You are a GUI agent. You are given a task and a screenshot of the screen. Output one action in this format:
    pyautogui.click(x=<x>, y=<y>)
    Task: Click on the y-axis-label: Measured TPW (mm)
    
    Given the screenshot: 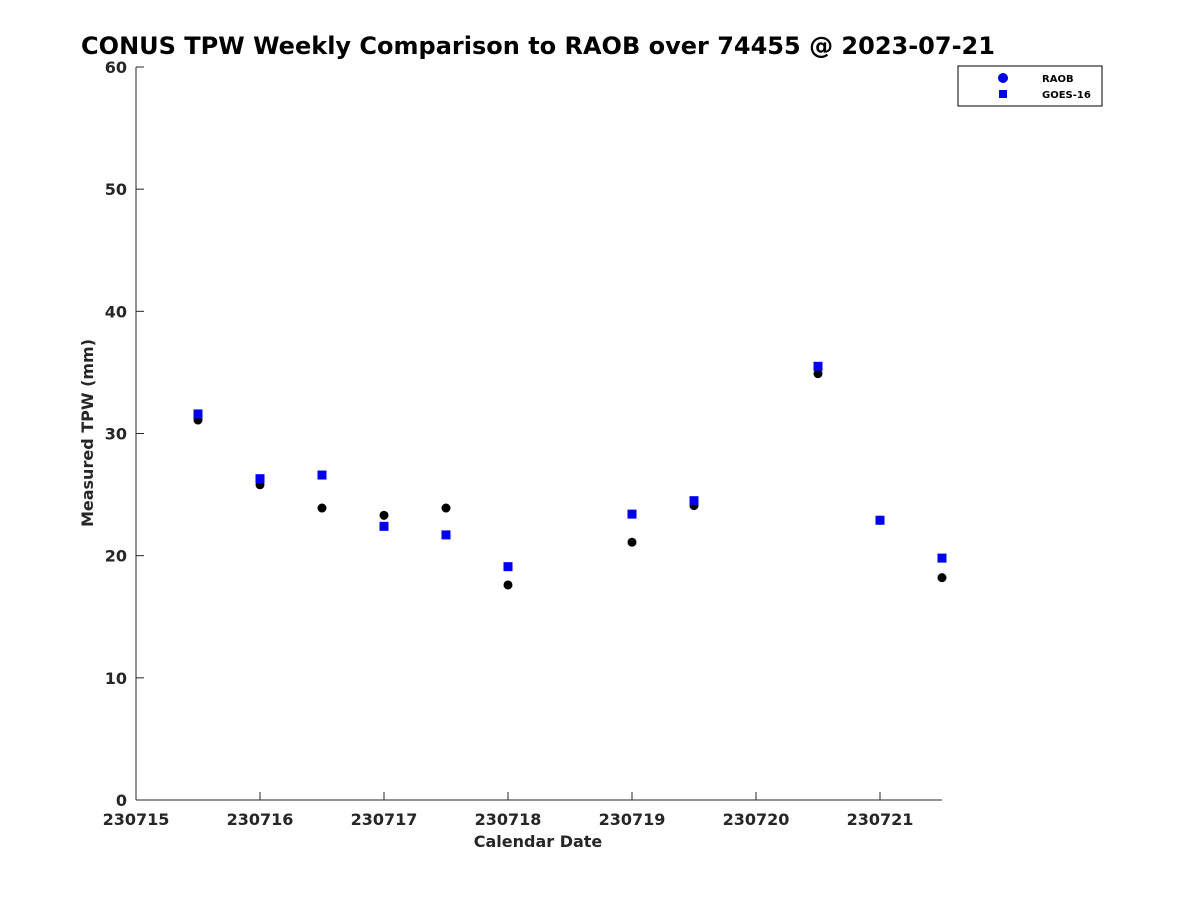 What is the action you would take?
    pyautogui.click(x=87, y=433)
    